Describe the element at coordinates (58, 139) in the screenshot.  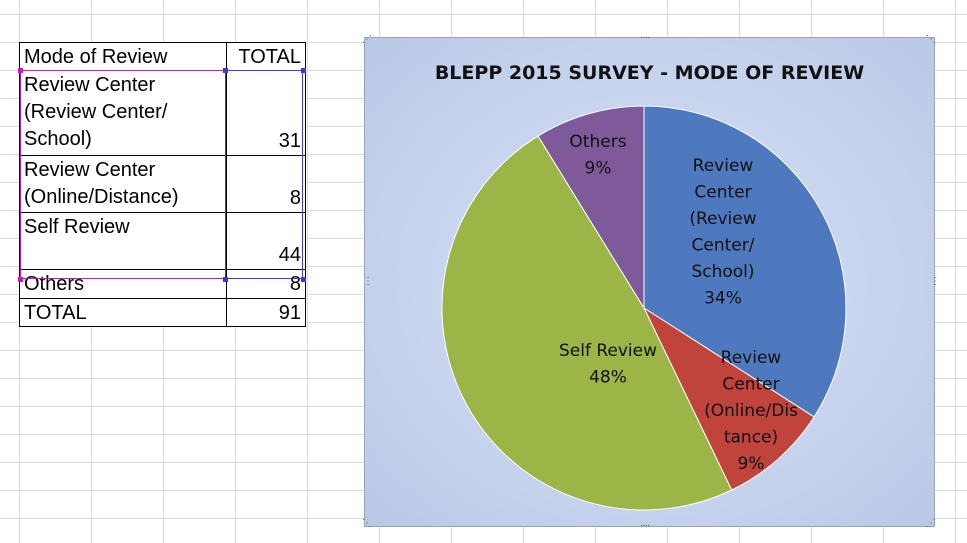
I see `cell-label-line: School)` at that location.